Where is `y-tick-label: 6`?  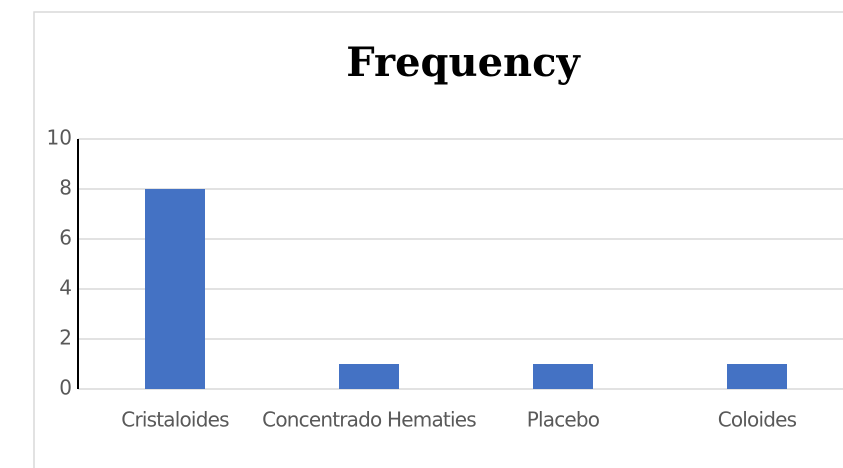
y-tick-label: 6 is located at coordinates (65, 238).